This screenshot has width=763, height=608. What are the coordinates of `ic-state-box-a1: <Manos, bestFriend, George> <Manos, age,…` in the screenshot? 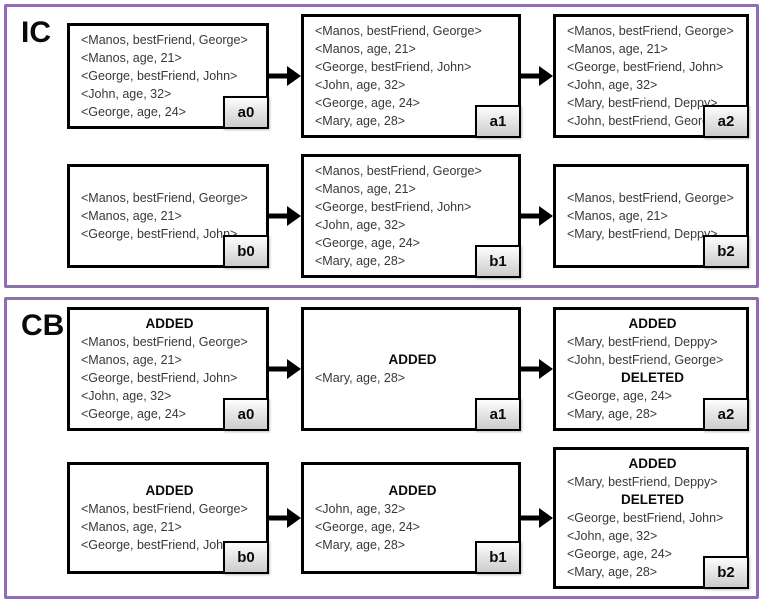 It's located at (411, 76).